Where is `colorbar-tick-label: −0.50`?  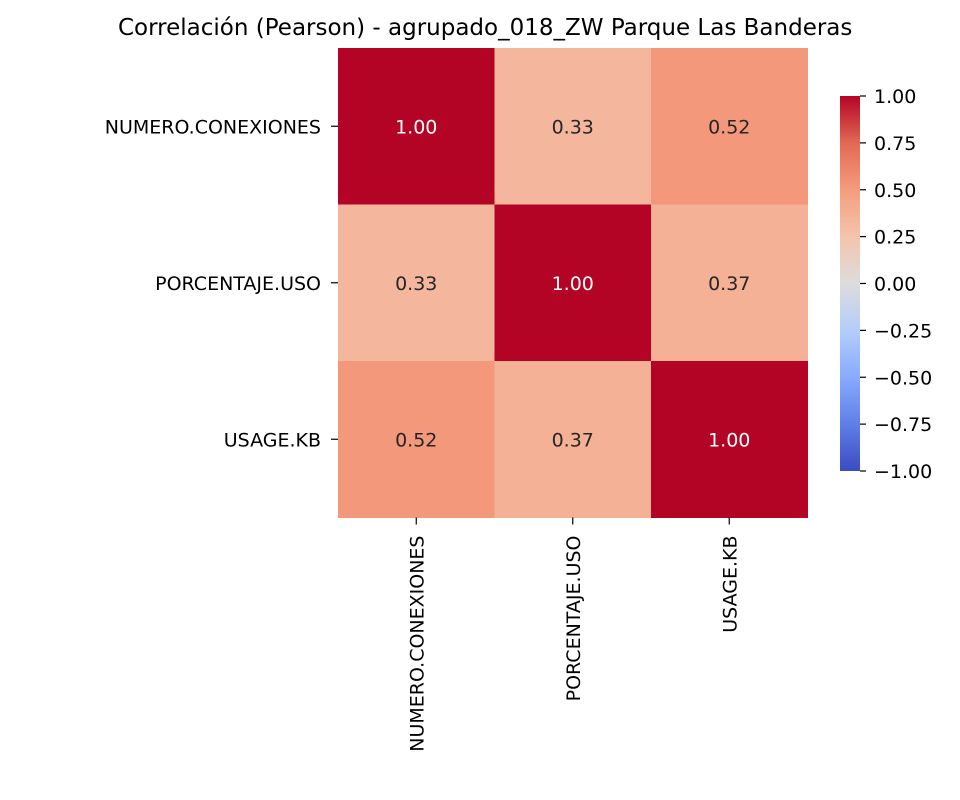
colorbar-tick-label: −0.50 is located at coordinates (903, 378).